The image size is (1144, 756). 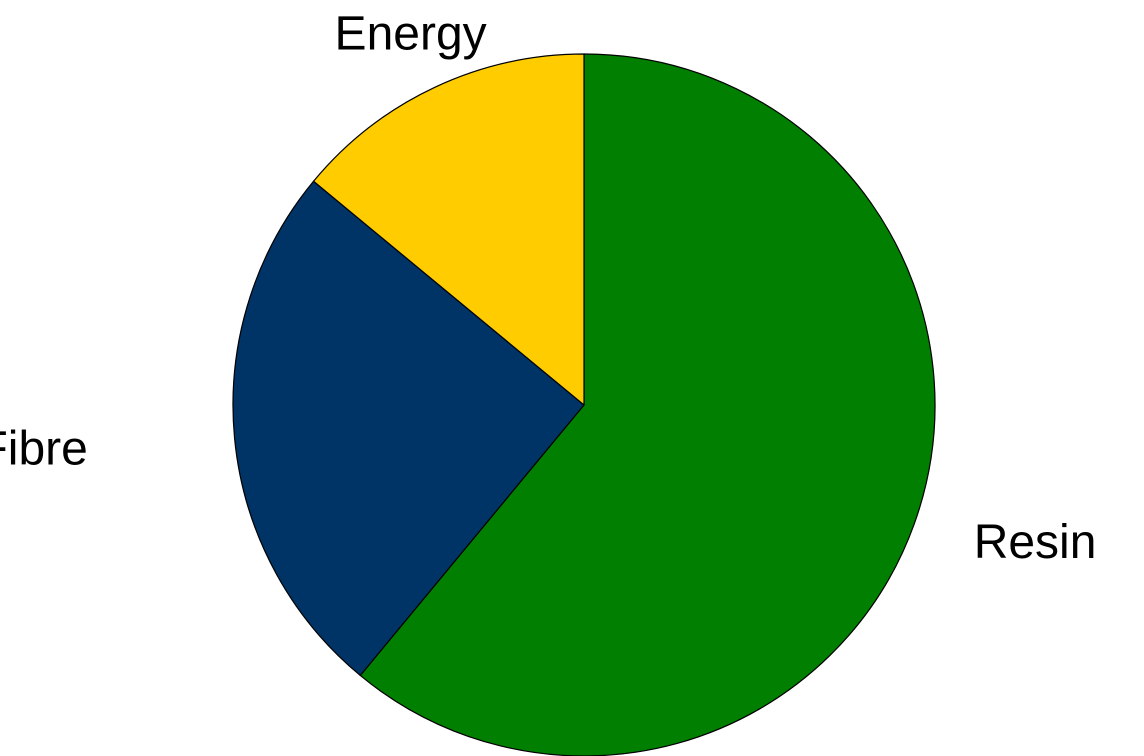 I want to click on pie-slice-energy, so click(x=448, y=229).